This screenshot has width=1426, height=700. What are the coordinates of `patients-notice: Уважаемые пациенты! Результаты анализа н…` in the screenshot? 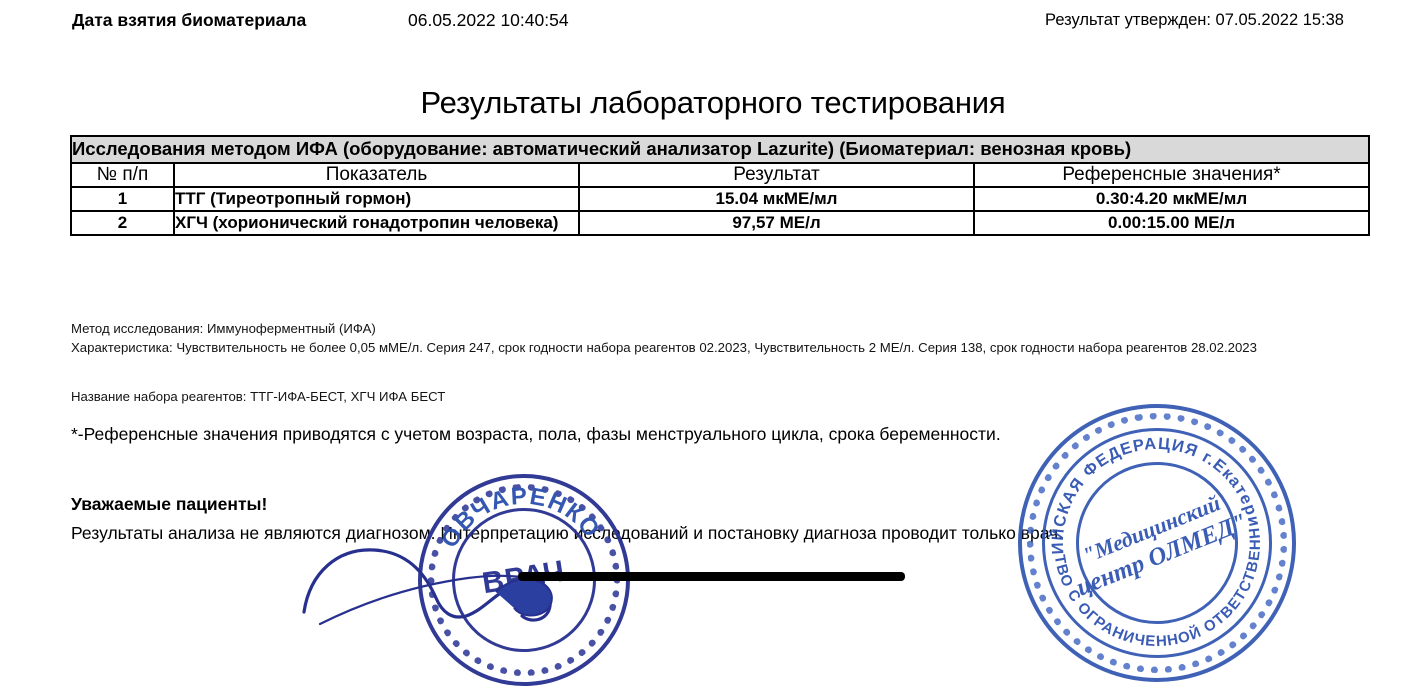 It's located at (716, 519).